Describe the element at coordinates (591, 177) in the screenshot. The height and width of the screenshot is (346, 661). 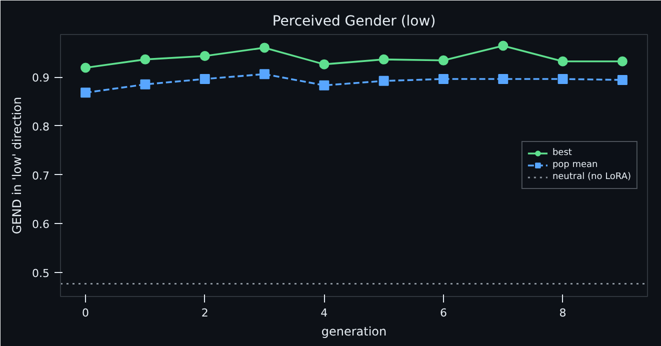
I see `legend-label: neutral (no LoRA)` at that location.